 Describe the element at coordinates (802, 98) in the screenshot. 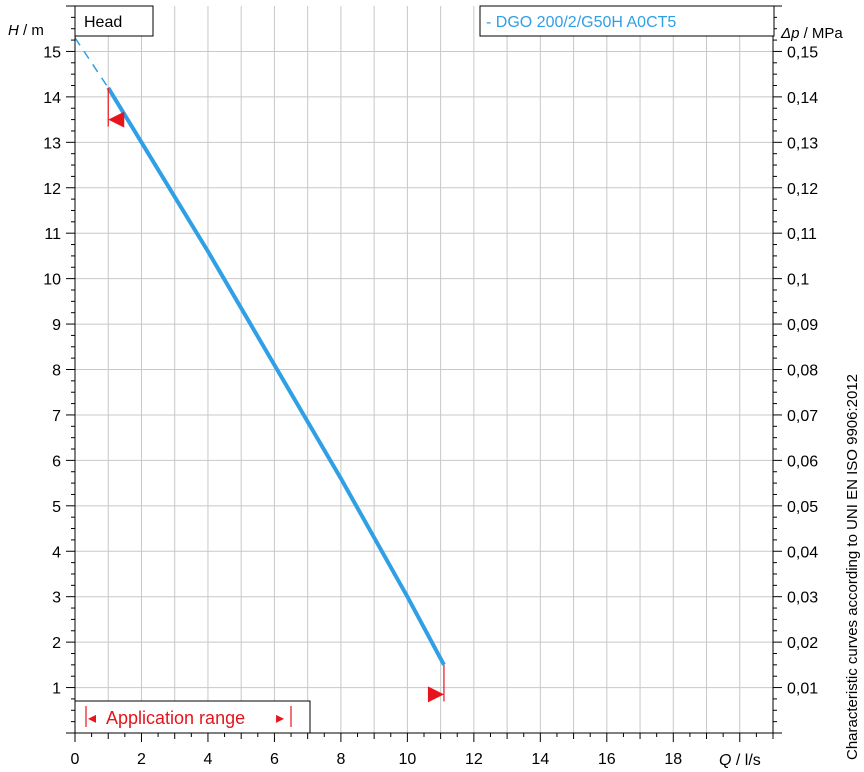

I see `y-right-tick-label: 0,14` at that location.